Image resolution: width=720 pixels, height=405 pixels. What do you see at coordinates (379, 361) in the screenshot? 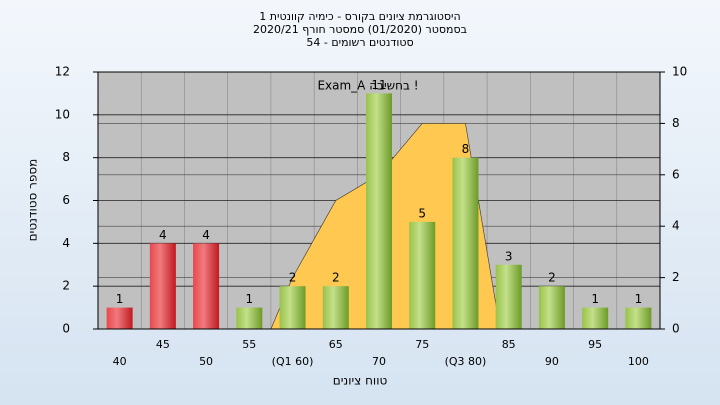
I see `x-tick-label: 70` at bounding box center [379, 361].